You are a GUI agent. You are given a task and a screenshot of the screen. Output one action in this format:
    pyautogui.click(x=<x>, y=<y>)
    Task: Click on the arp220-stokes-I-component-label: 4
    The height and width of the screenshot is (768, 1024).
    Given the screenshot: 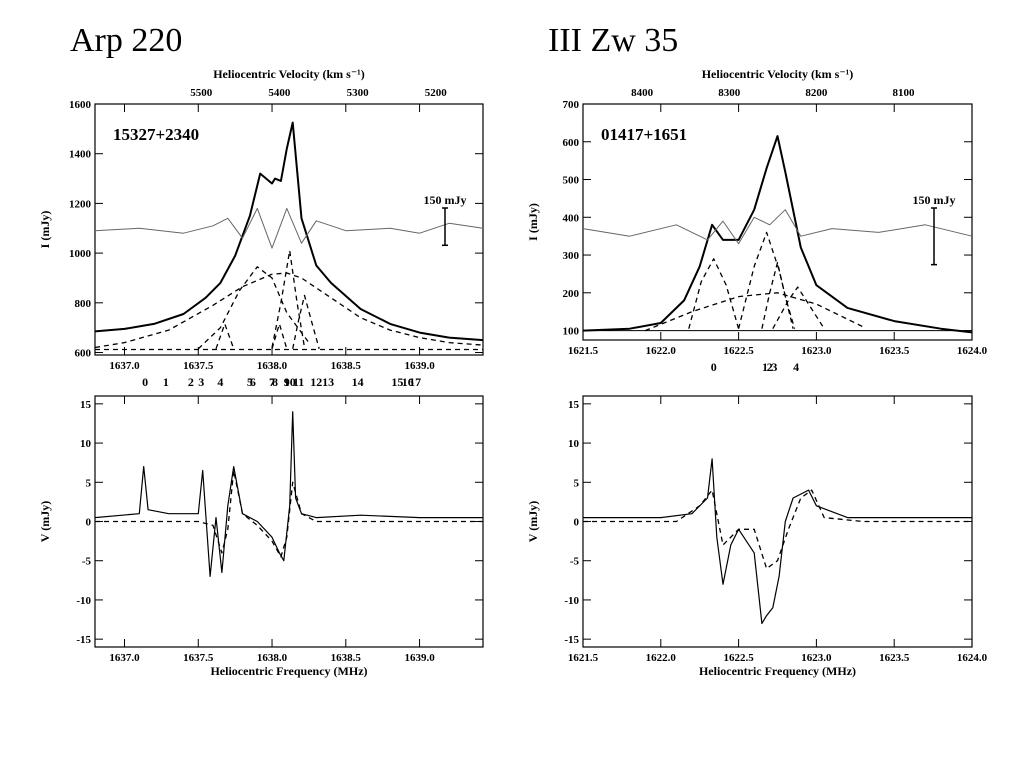 What is the action you would take?
    pyautogui.click(x=220, y=382)
    